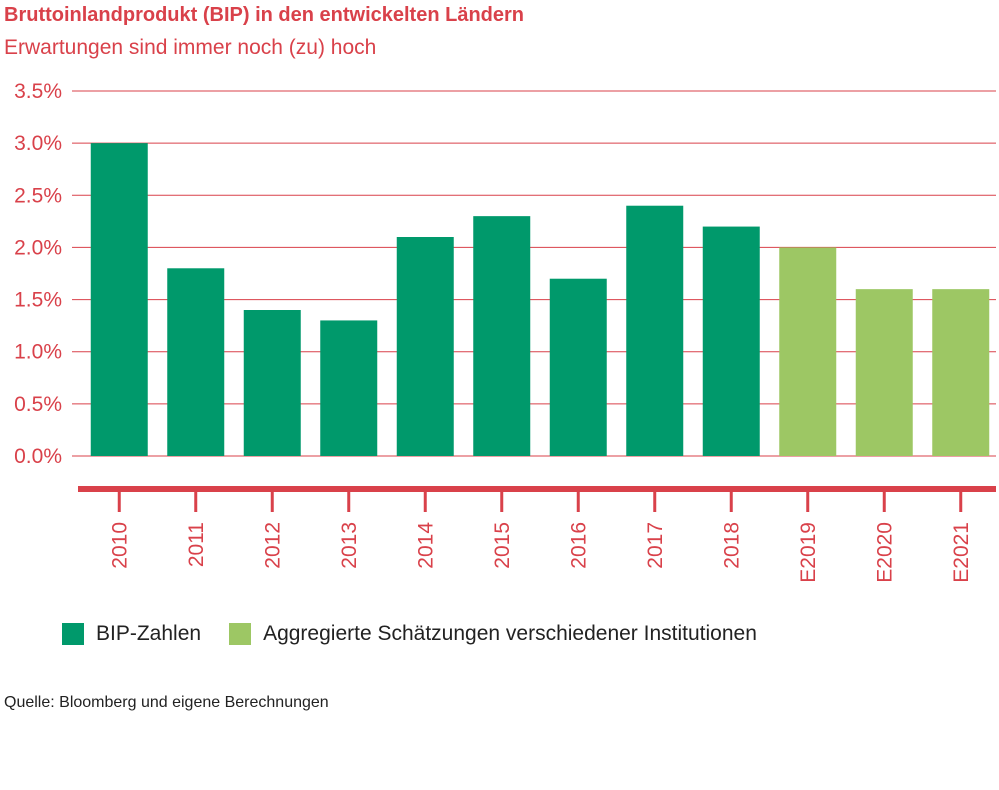 Image resolution: width=999 pixels, height=790 pixels. Describe the element at coordinates (349, 545) in the screenshot. I see `x-tick-label: 2013` at that location.